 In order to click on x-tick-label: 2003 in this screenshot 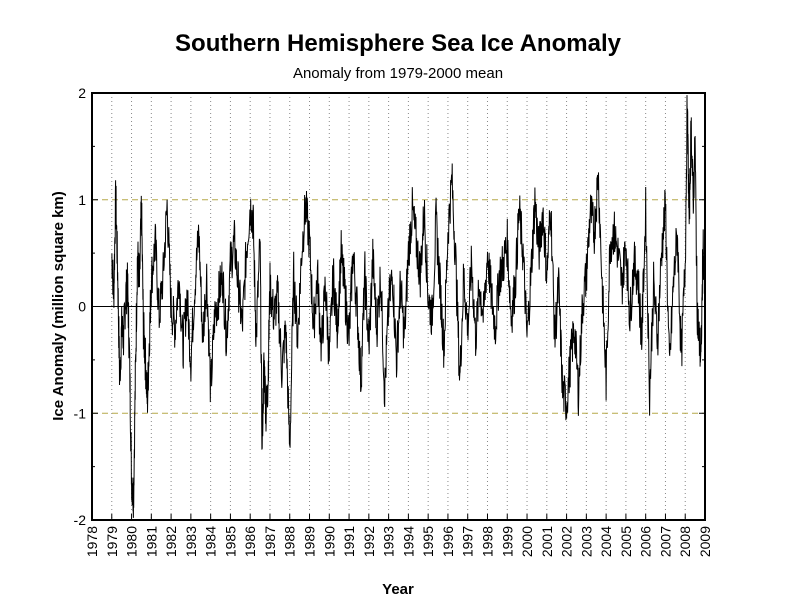, I will do `click(586, 541)`.